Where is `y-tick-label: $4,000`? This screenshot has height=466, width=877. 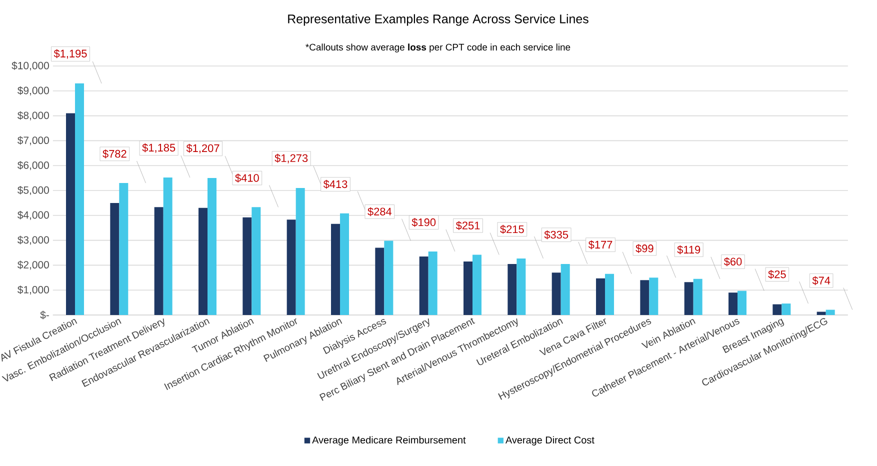 y-tick-label: $4,000 is located at coordinates (33, 215).